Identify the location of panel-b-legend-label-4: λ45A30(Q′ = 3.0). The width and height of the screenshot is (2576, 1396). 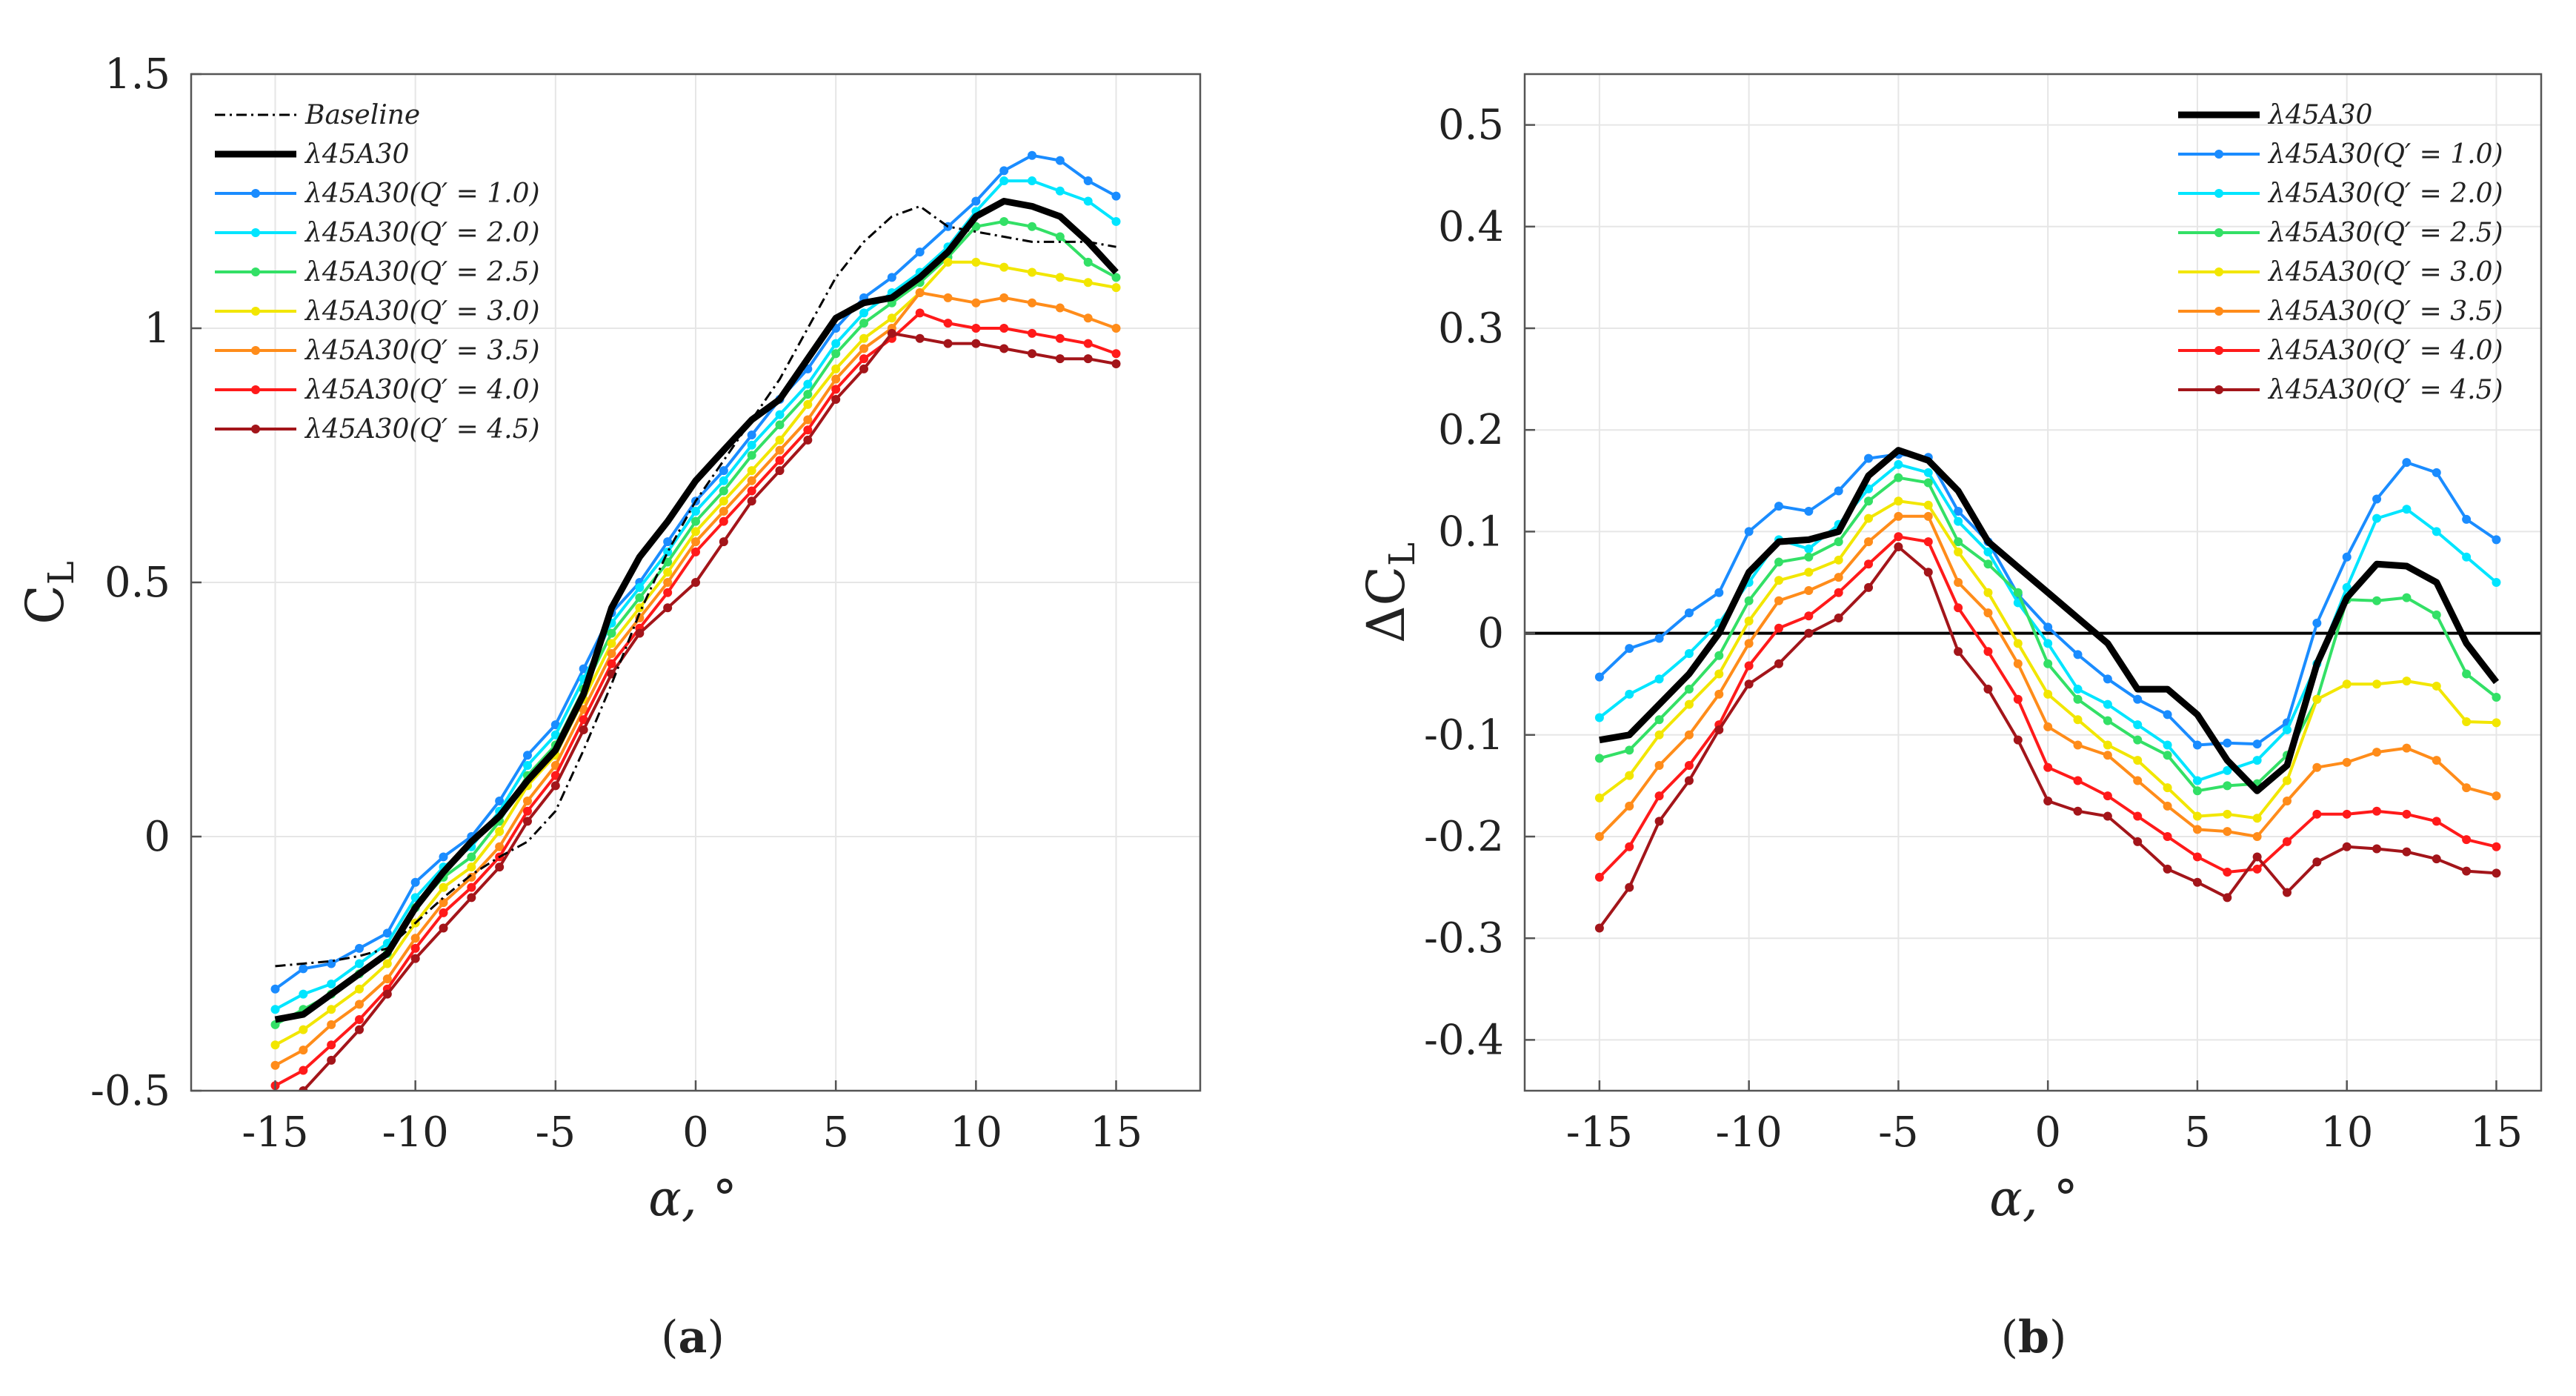
(2385, 272).